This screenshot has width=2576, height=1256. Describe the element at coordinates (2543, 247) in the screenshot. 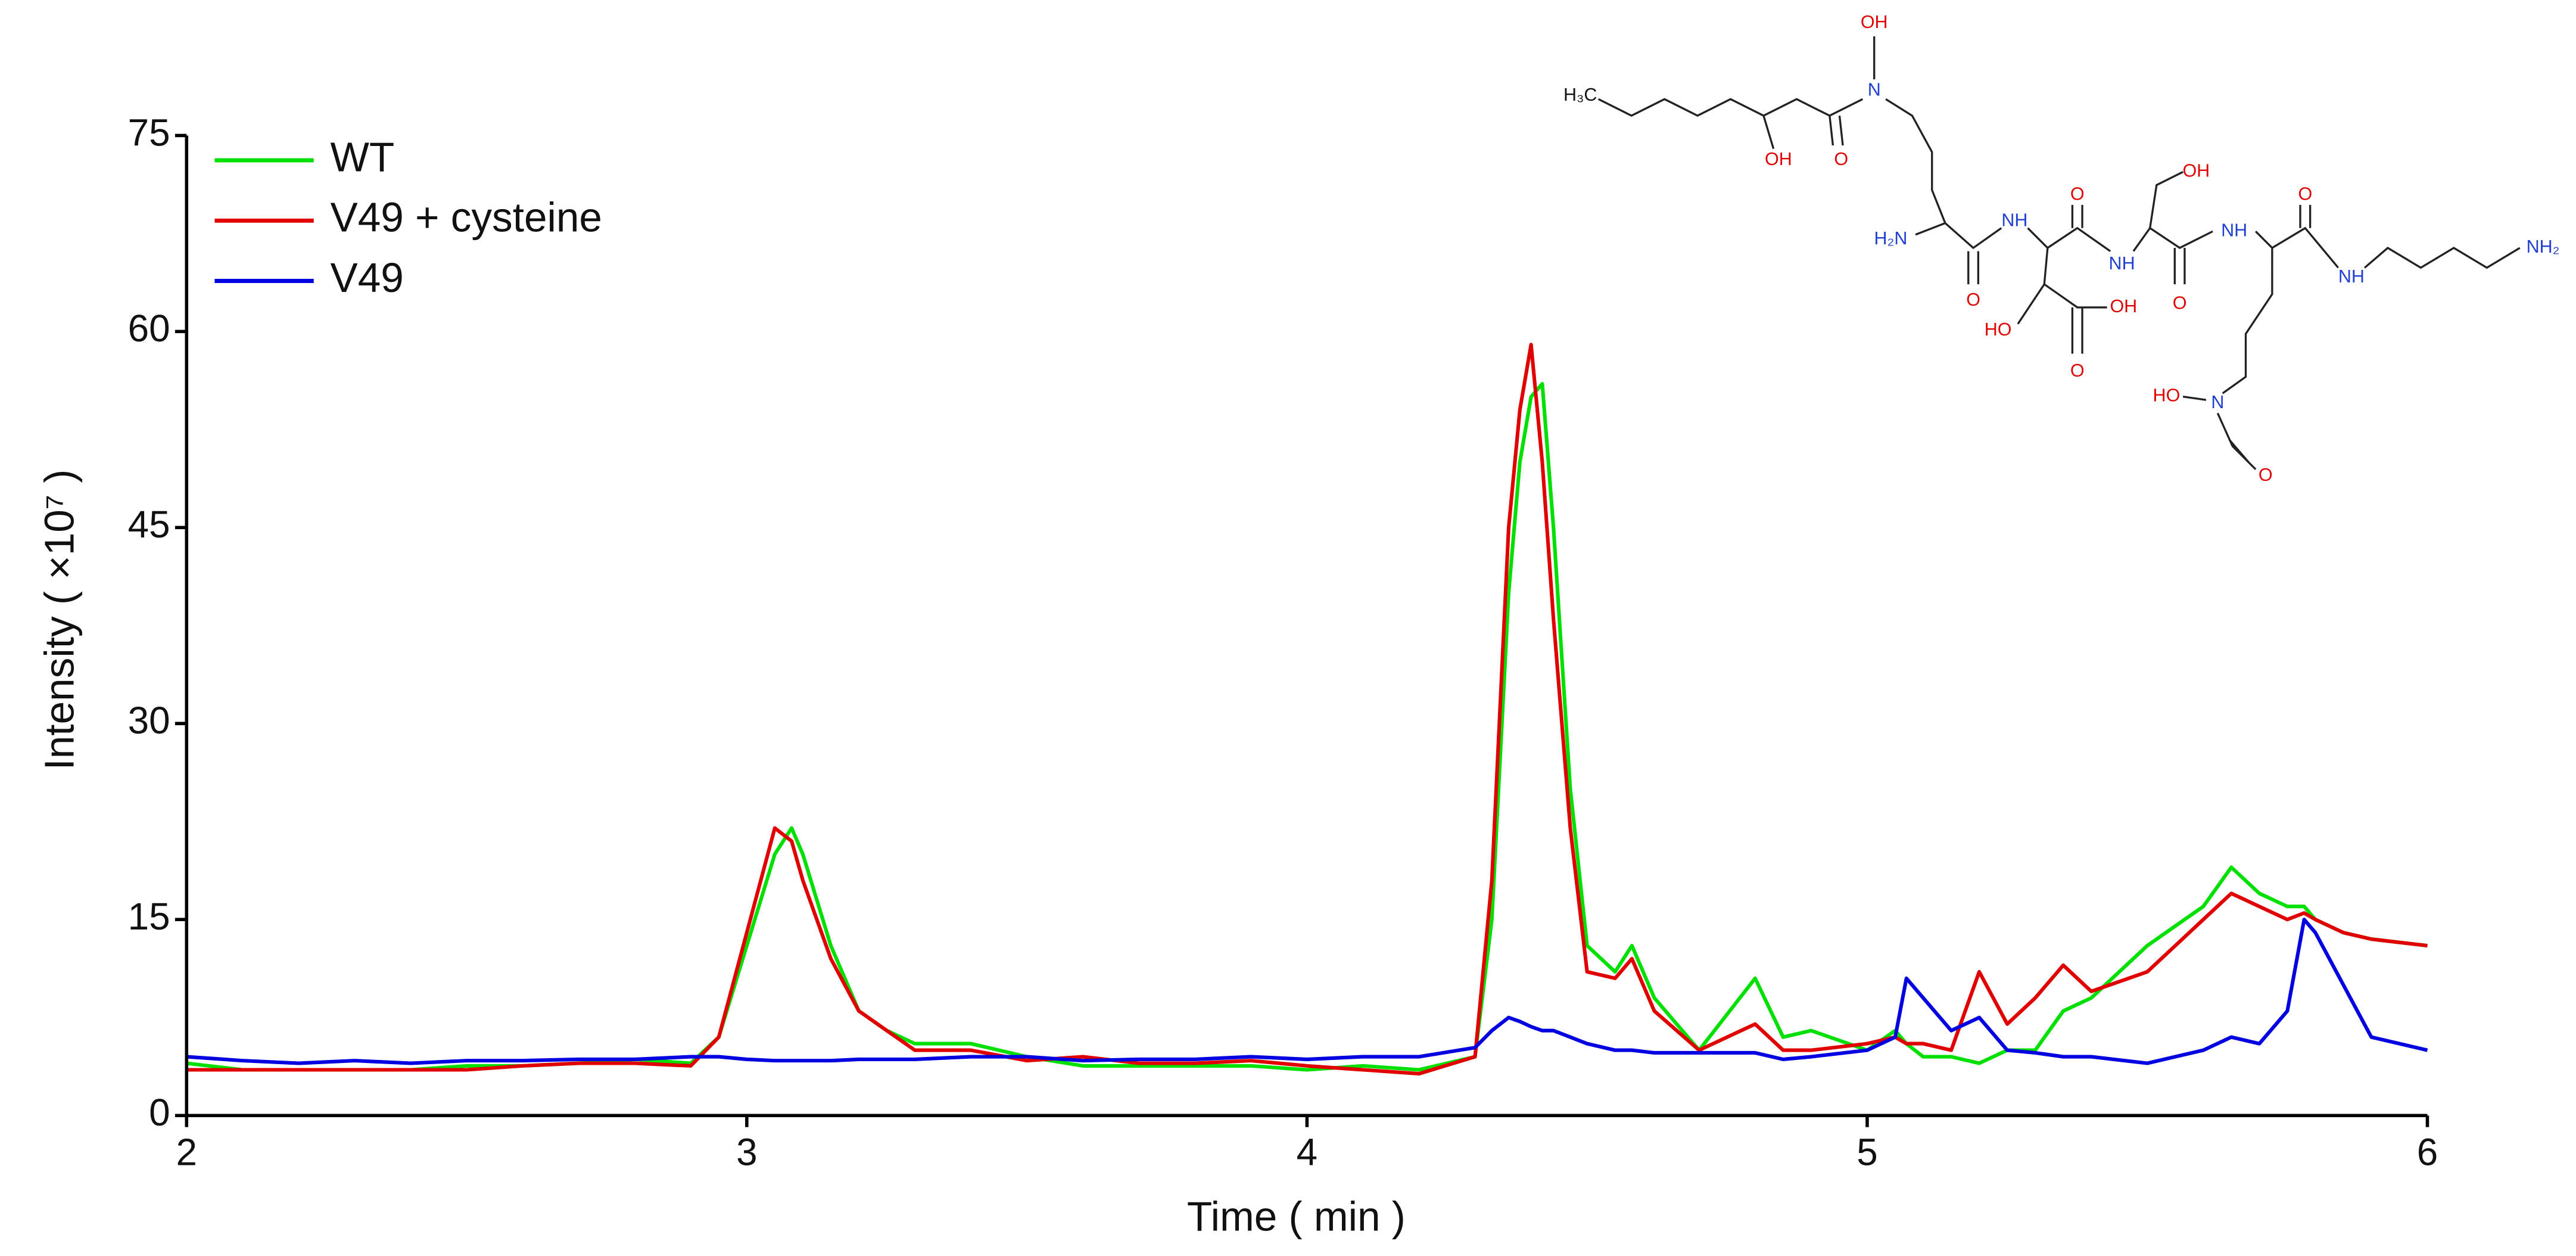

I see `atom-label: NH₂` at that location.